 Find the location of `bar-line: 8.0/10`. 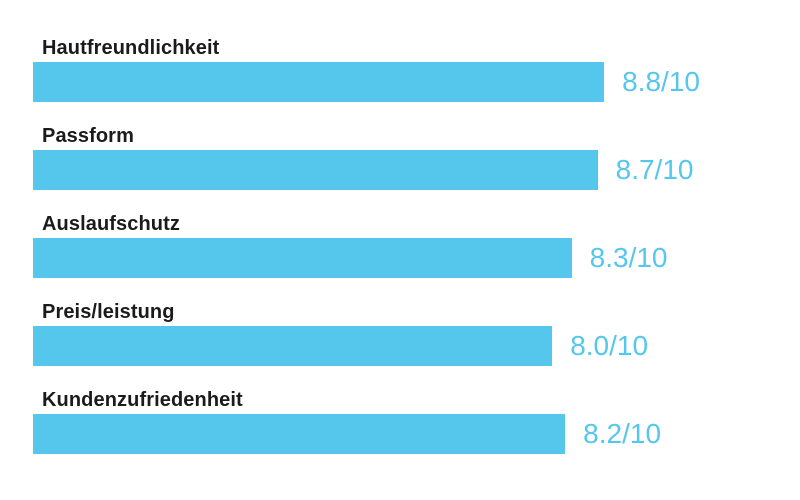

bar-line: 8.0/10 is located at coordinates (416, 346).